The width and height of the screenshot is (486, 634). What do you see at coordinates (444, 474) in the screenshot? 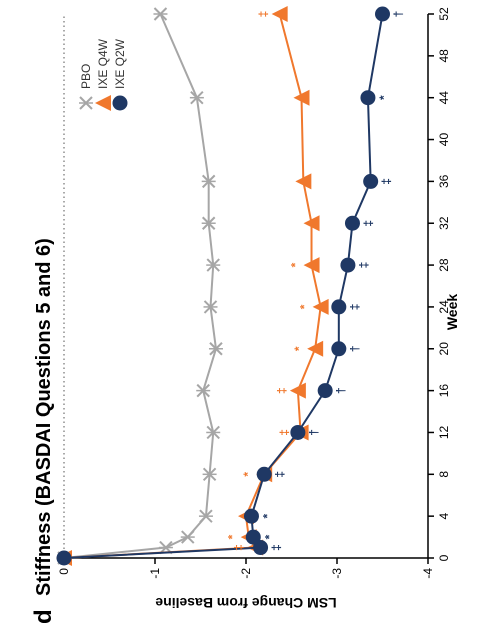
I see `week-tick-label: 8` at bounding box center [444, 474].